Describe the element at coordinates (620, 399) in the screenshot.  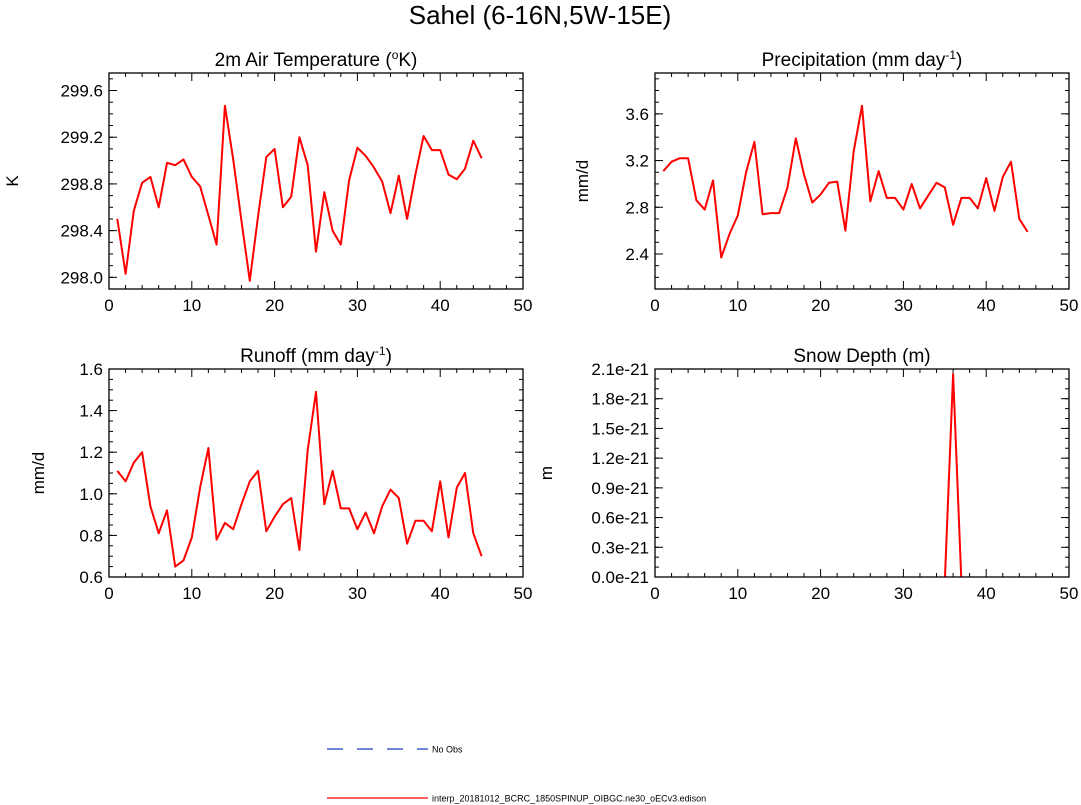
I see `y-tick-label: 1.8e-21` at that location.